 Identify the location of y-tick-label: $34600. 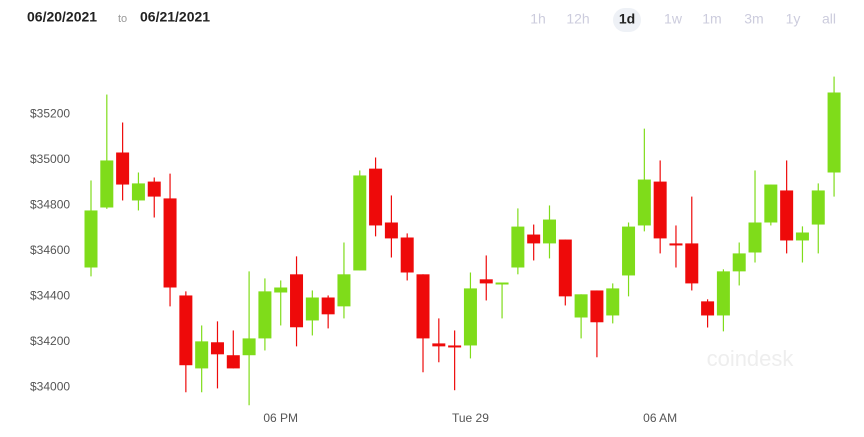
(50, 250).